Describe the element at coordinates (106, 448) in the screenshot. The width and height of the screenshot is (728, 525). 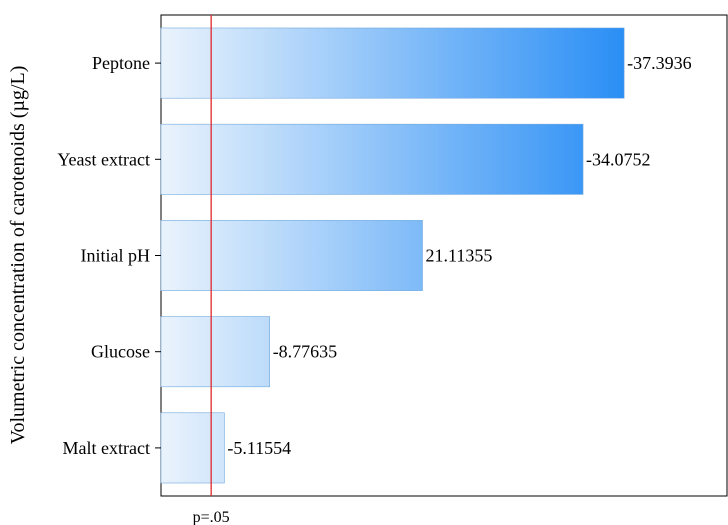
I see `category-label-4: Malt extract` at that location.